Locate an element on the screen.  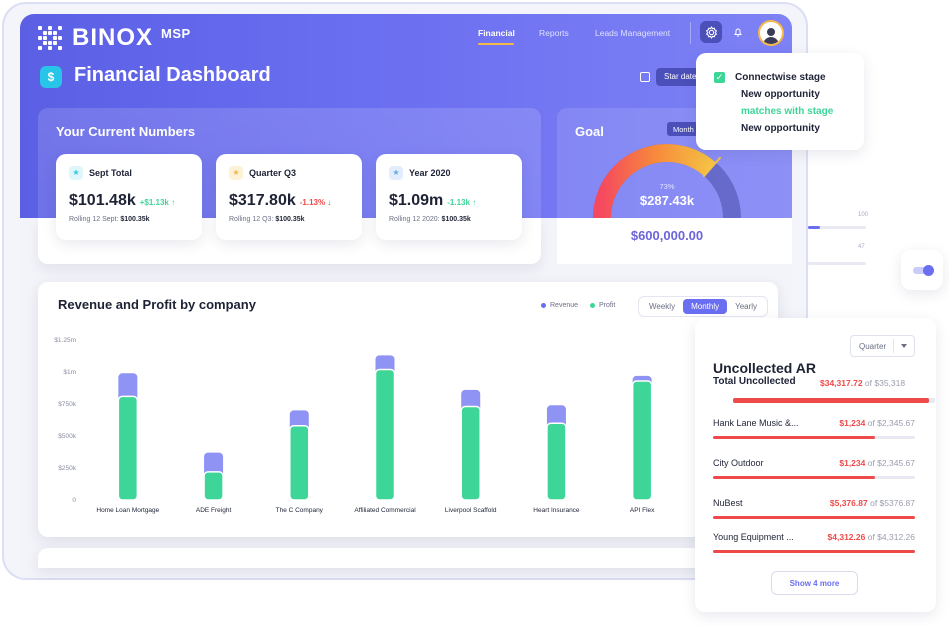
ar-total-of: of $35,318 is located at coordinates (885, 383).